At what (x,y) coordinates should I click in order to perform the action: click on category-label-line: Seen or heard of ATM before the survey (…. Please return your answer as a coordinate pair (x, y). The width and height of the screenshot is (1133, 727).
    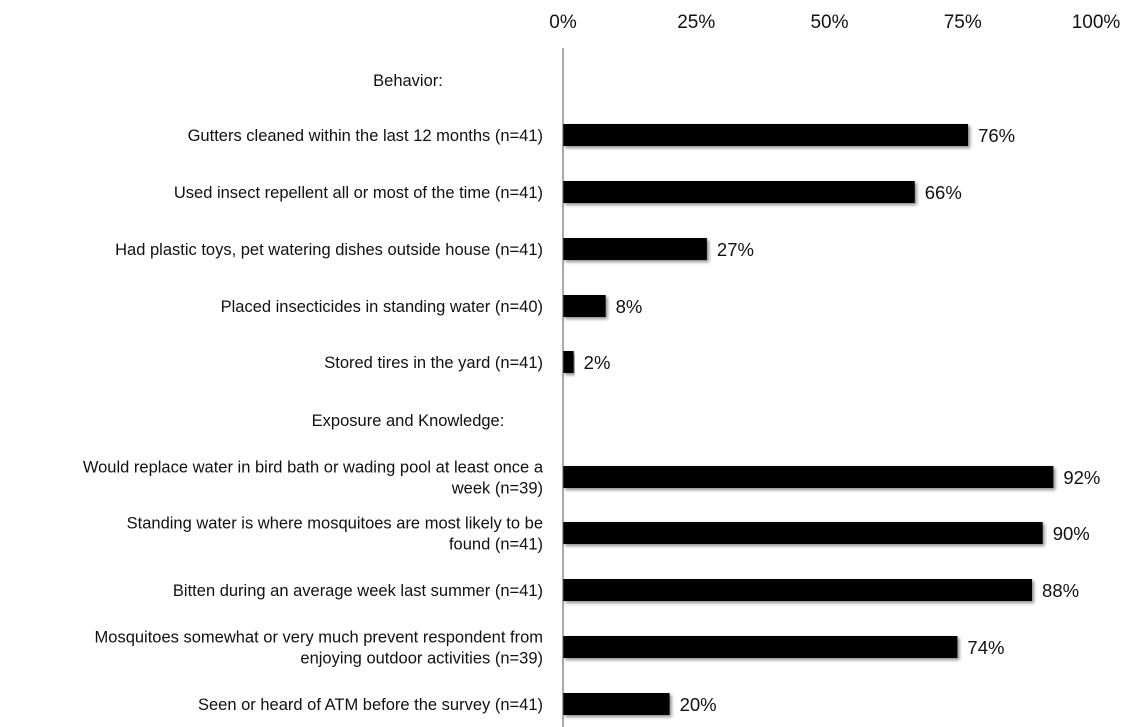
    Looking at the image, I should click on (370, 705).